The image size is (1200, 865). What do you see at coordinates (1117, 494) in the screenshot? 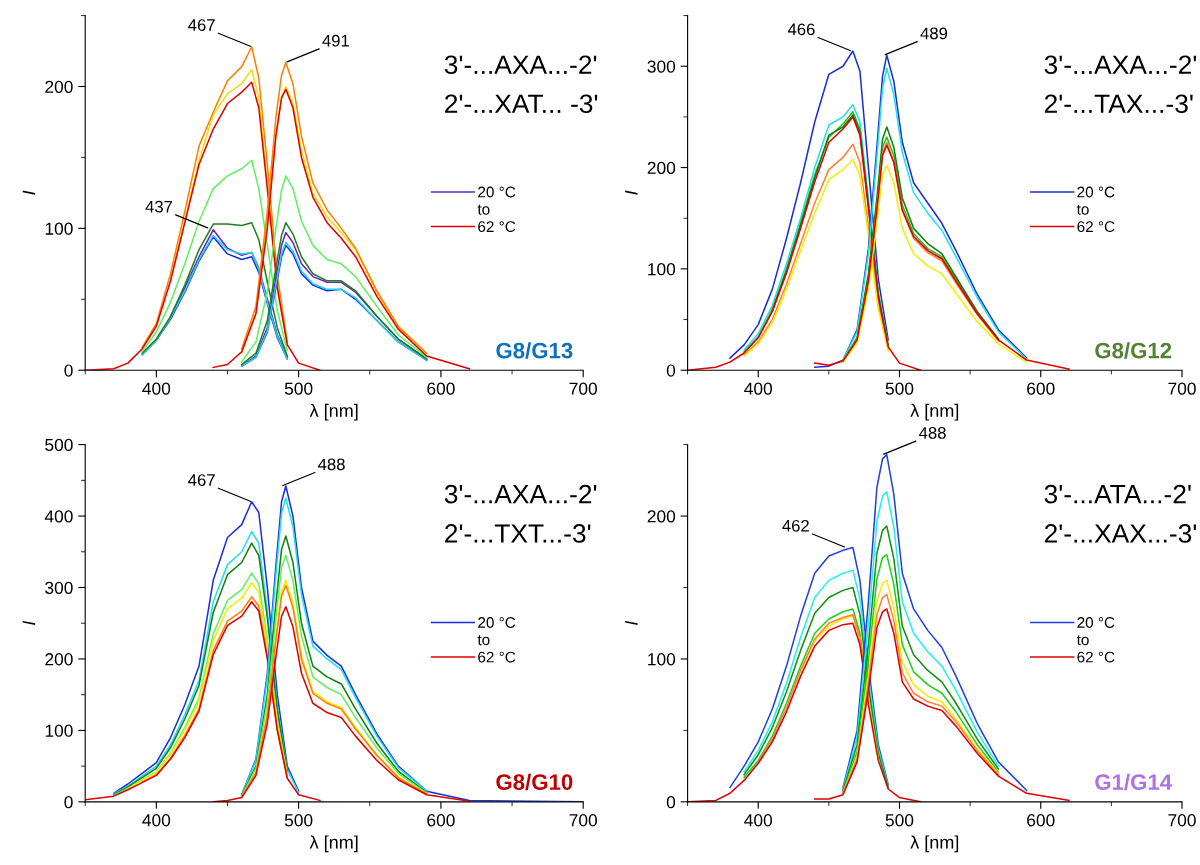
I see `annotation: 3'-...ATA...-2'` at bounding box center [1117, 494].